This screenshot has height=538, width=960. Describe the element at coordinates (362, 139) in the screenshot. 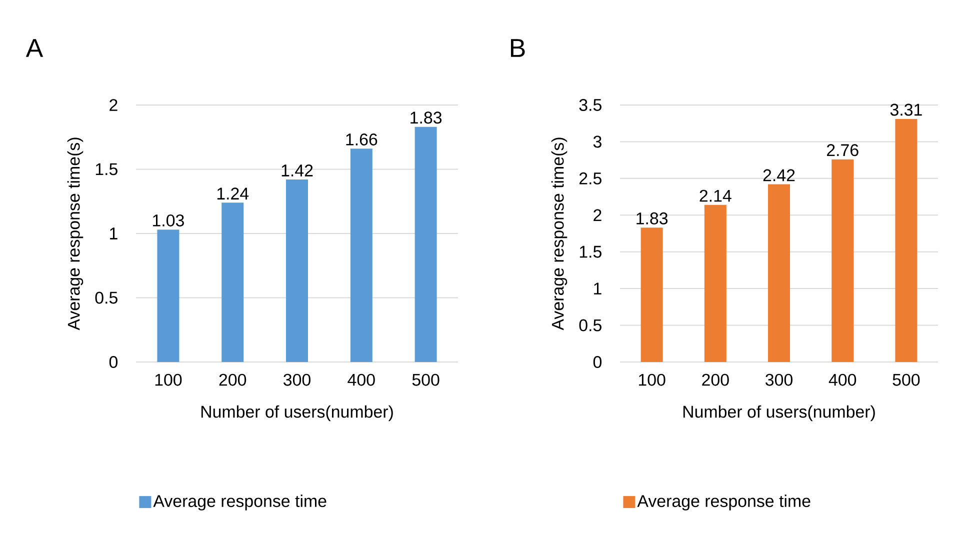

I see `data-label: 1.66` at that location.